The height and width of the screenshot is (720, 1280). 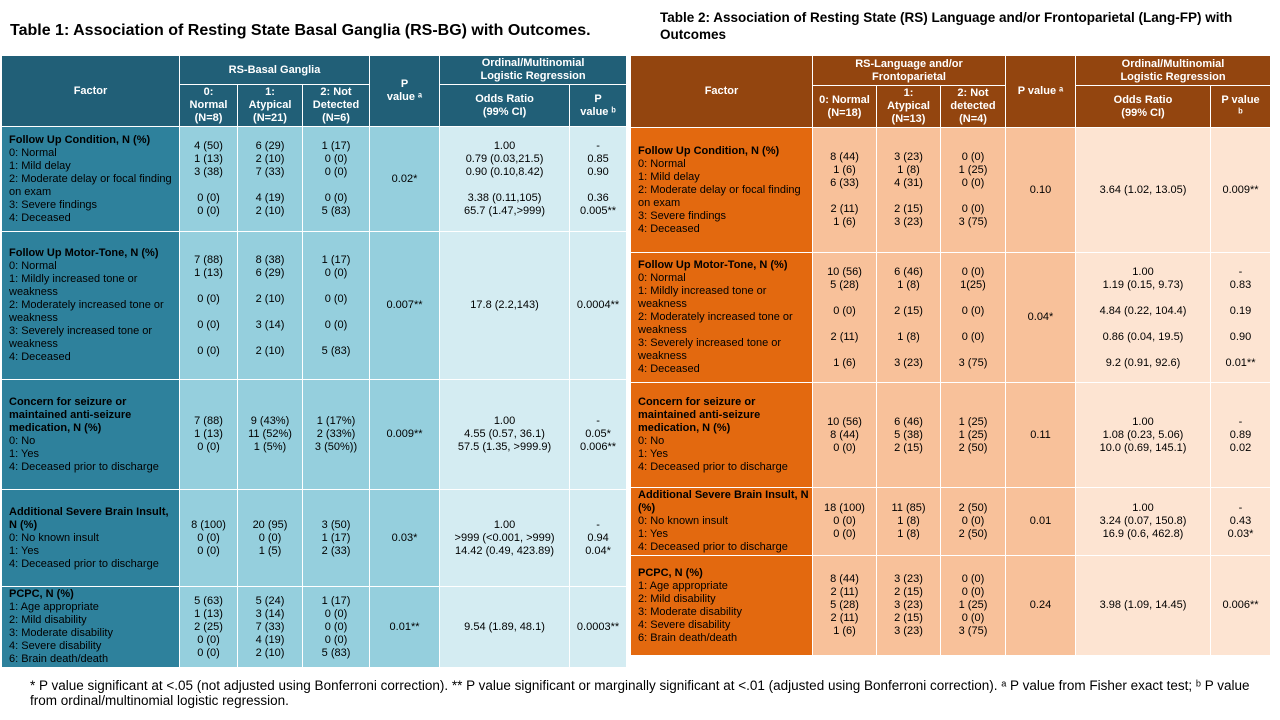 What do you see at coordinates (274, 70) in the screenshot?
I see `header-cell: RS-Basal Ganglia` at bounding box center [274, 70].